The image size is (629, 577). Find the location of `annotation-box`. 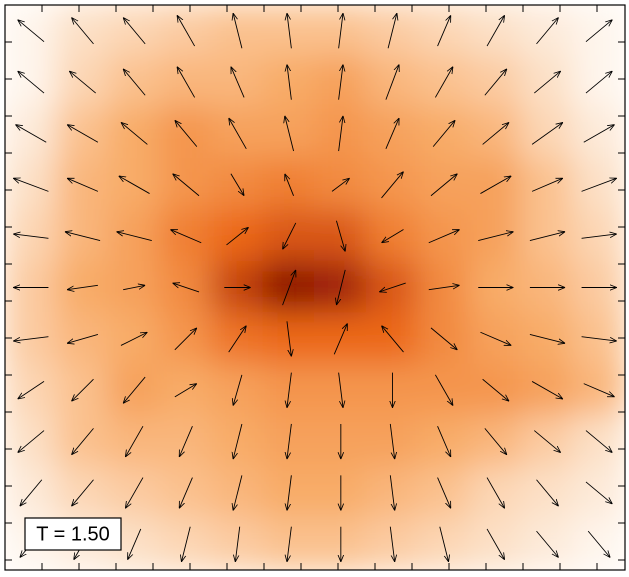

annotation-box is located at coordinates (73, 534).